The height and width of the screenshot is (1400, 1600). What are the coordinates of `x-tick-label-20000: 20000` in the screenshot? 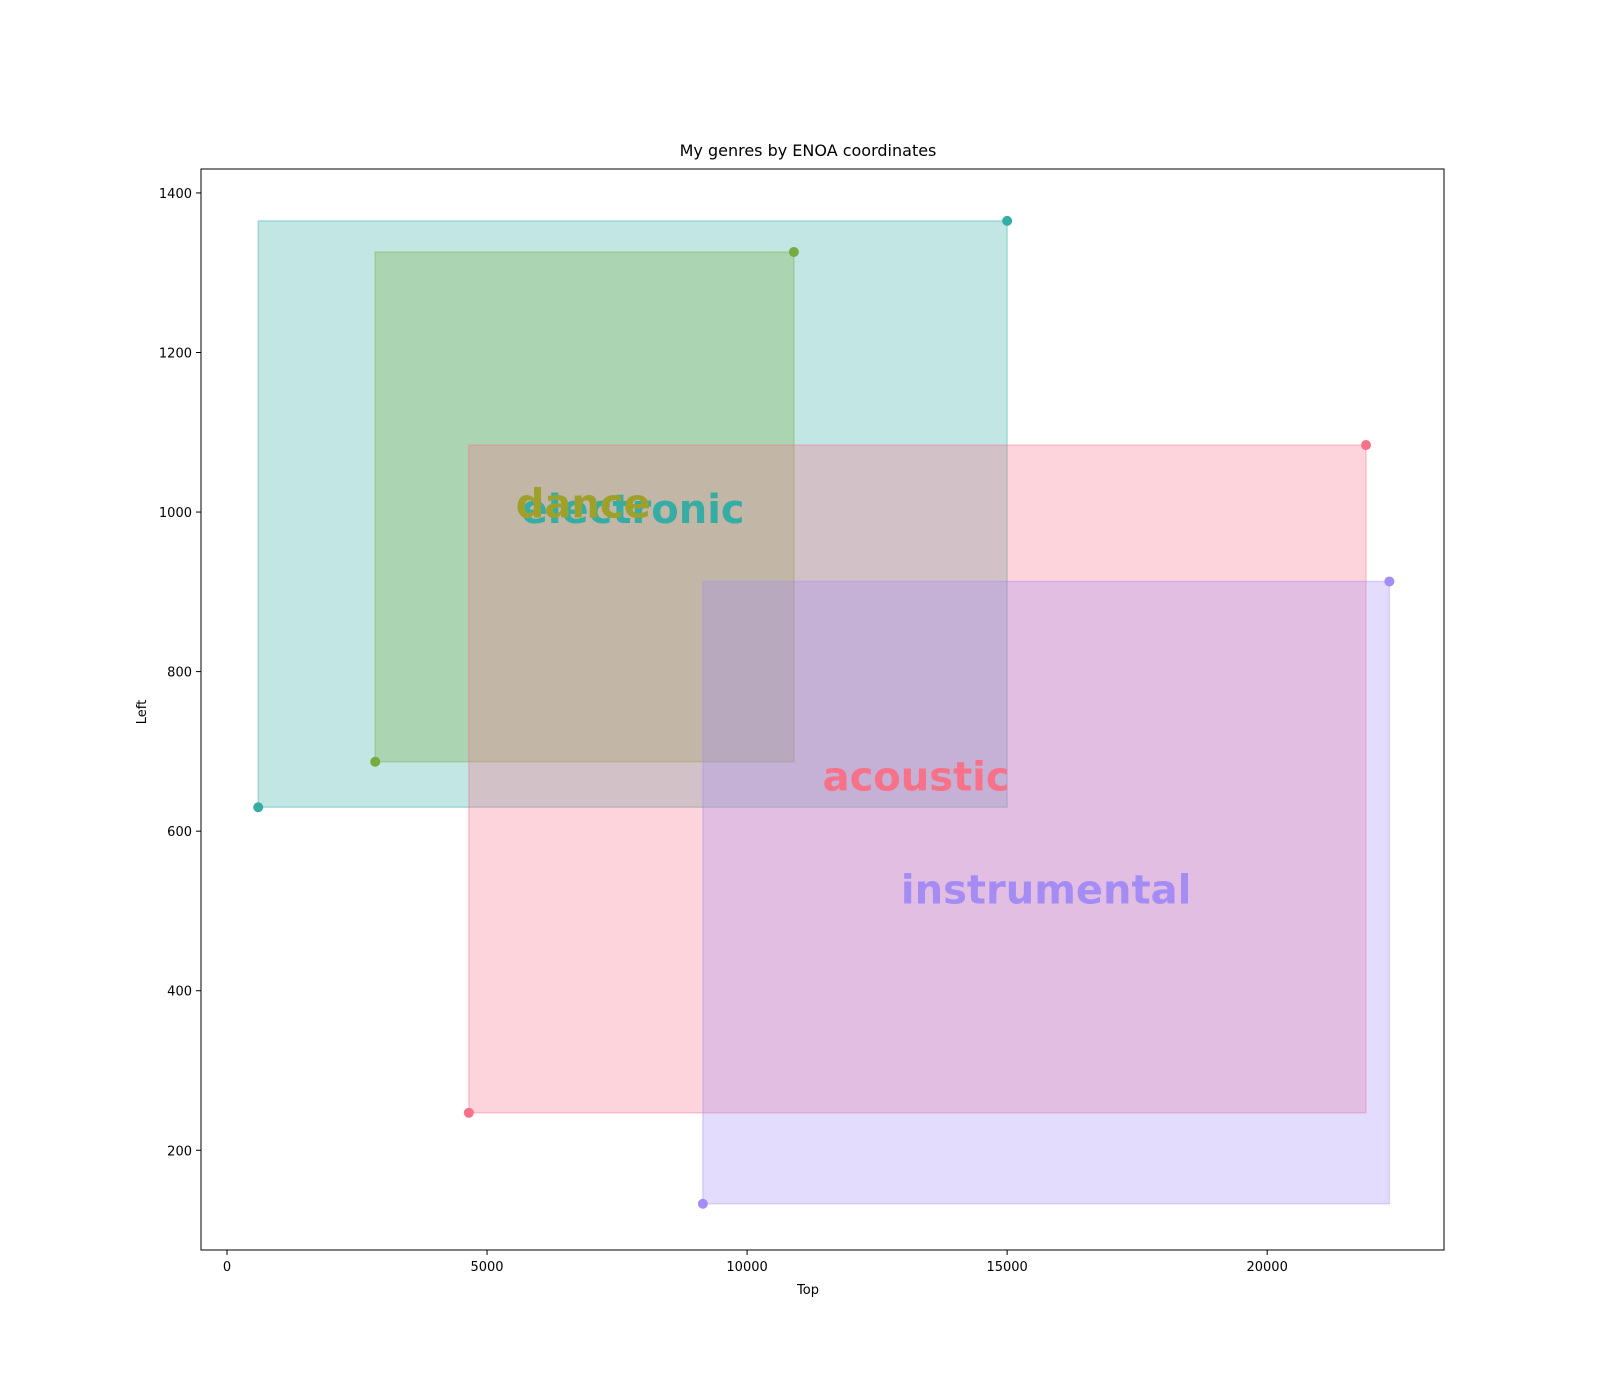 It's located at (1266, 1267).